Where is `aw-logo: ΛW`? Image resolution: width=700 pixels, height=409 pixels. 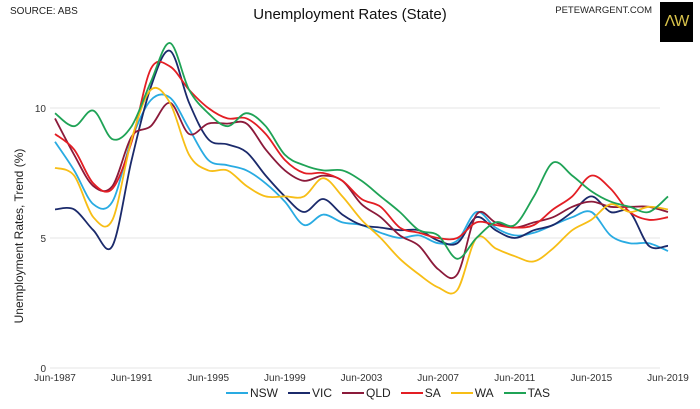 aw-logo: ΛW is located at coordinates (676, 22).